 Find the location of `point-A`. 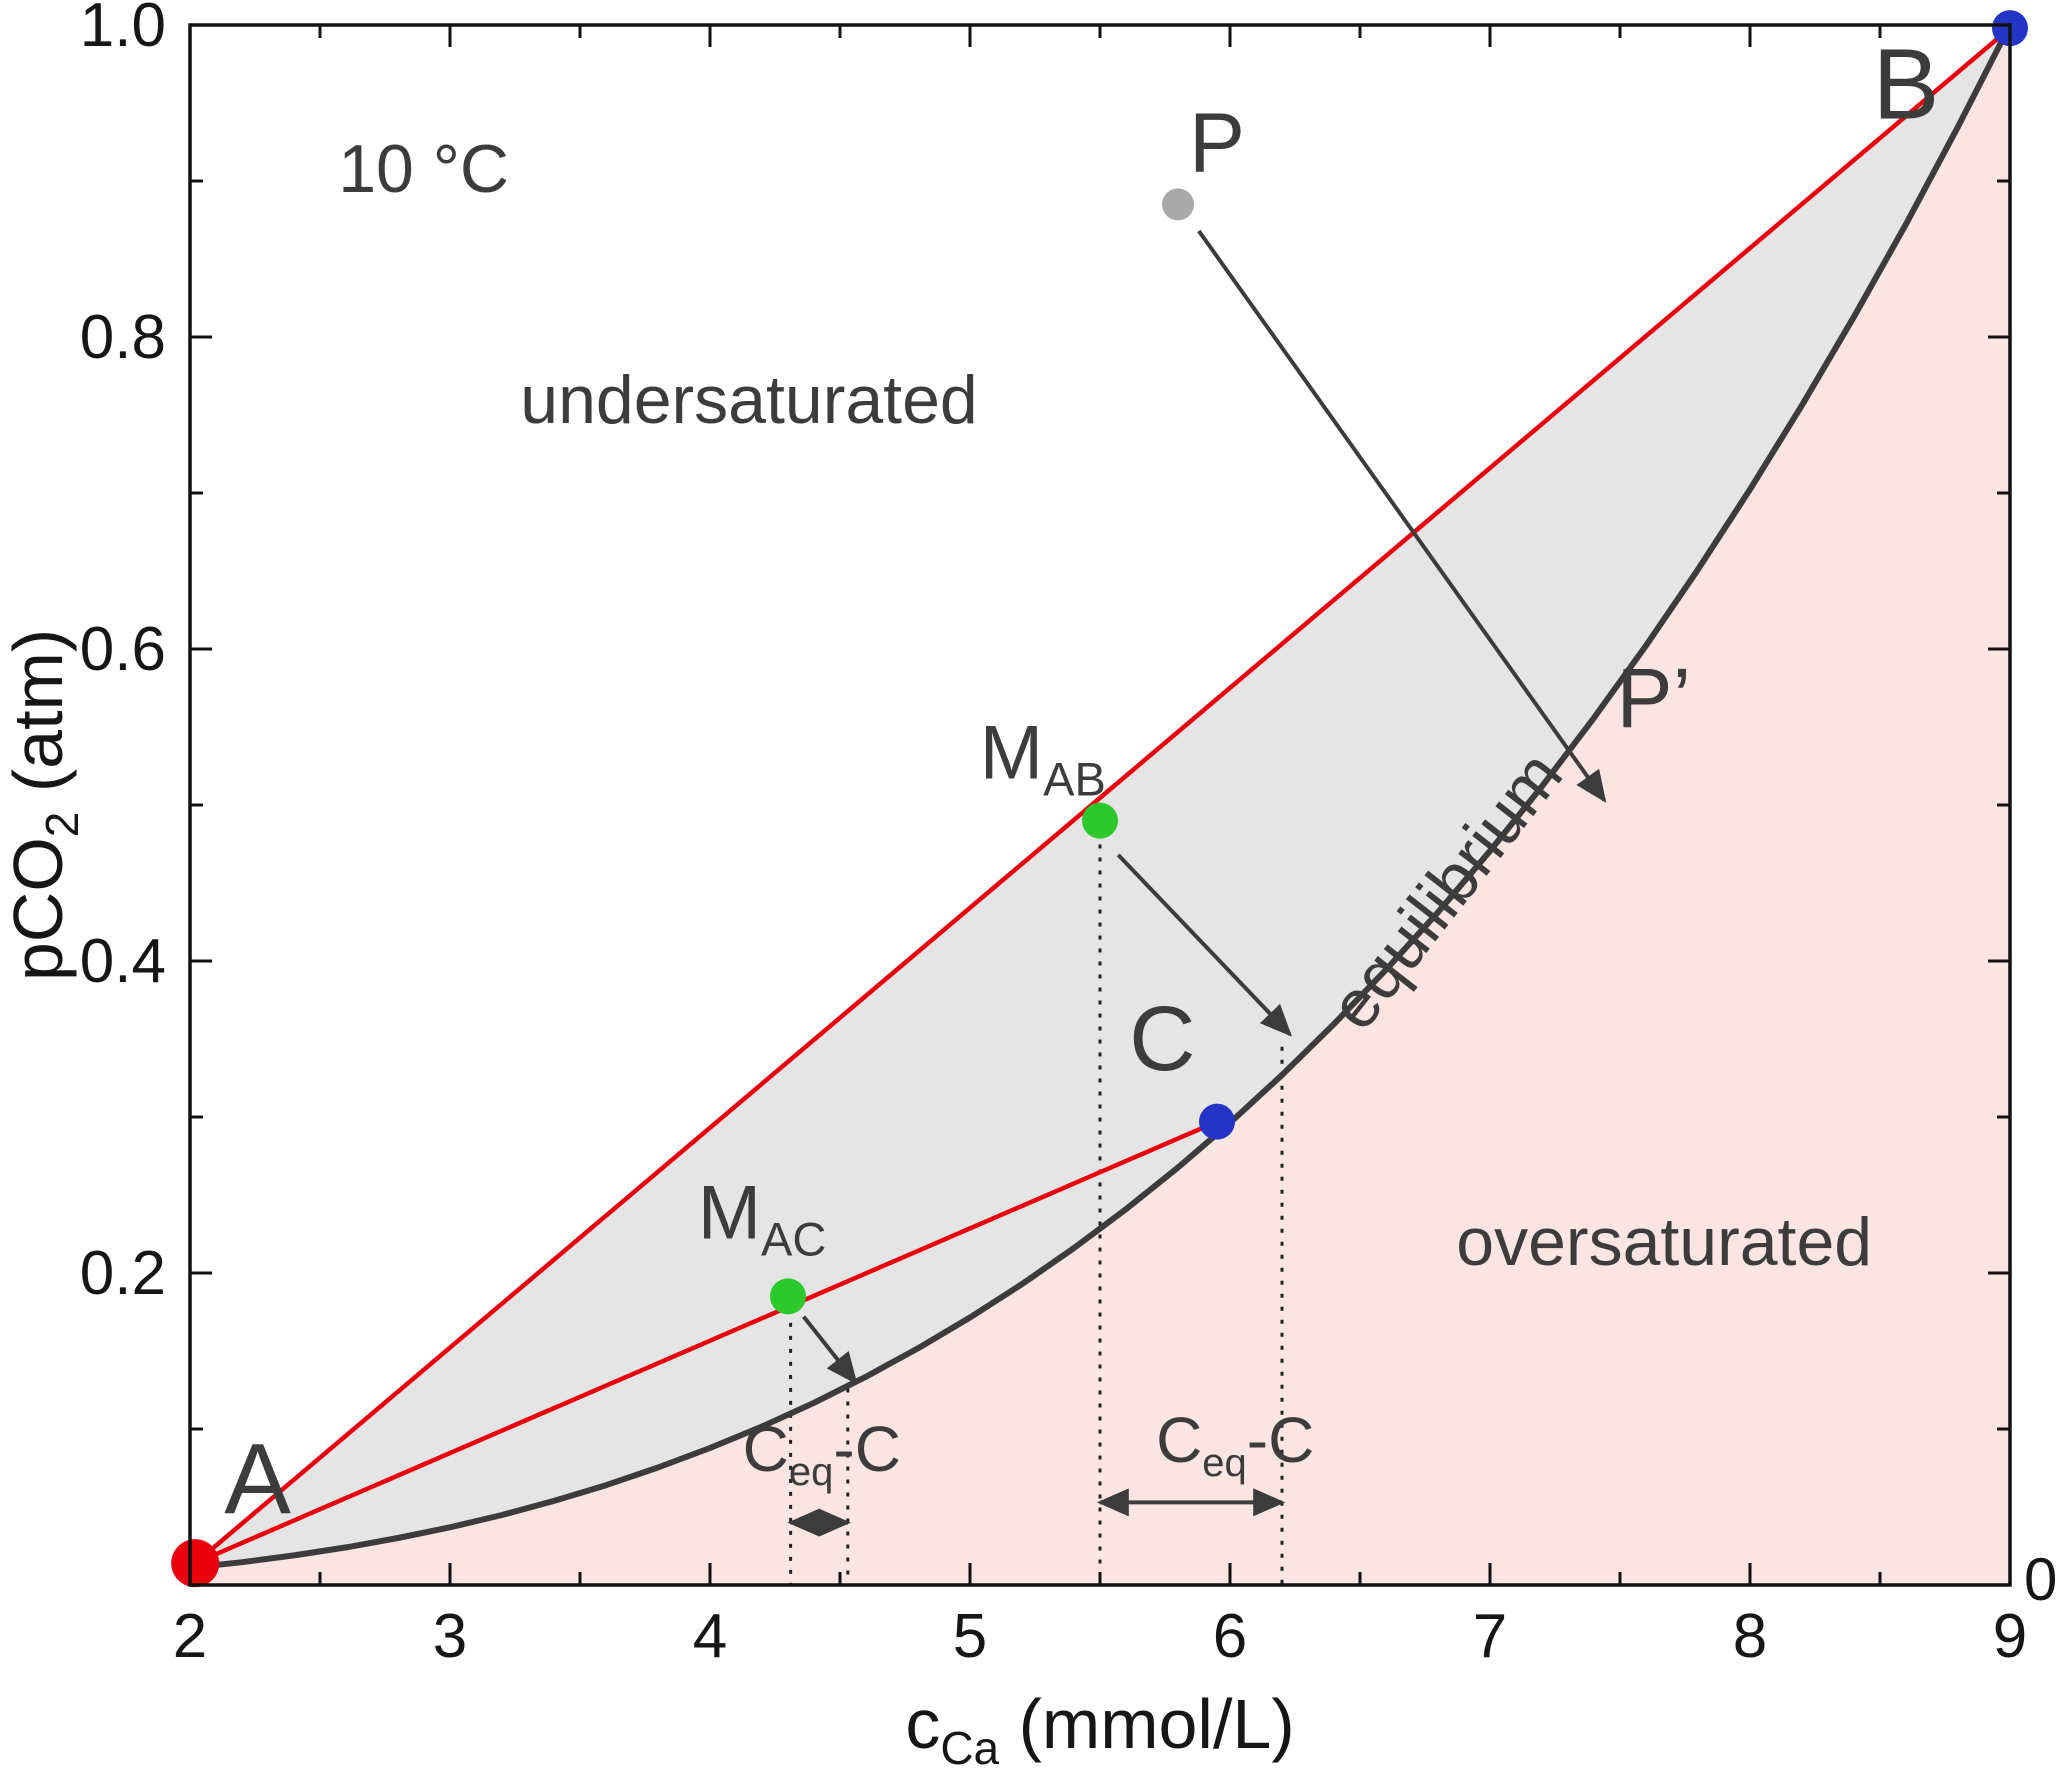

point-A is located at coordinates (195, 1563).